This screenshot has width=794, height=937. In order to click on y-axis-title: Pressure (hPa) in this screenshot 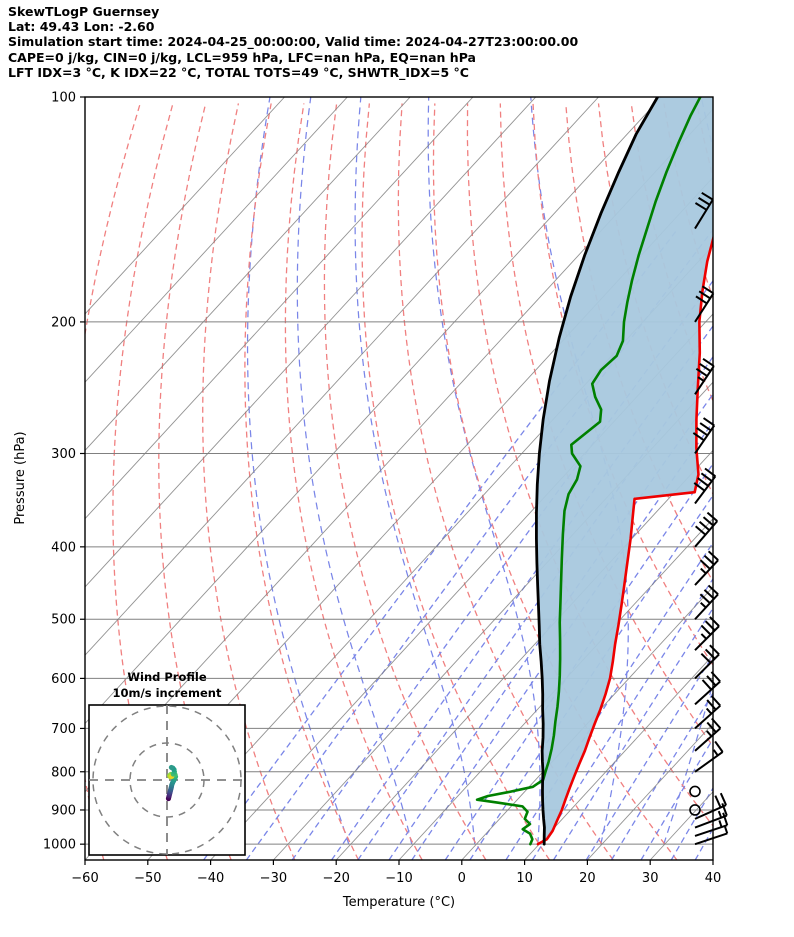, I will do `click(20, 477)`.